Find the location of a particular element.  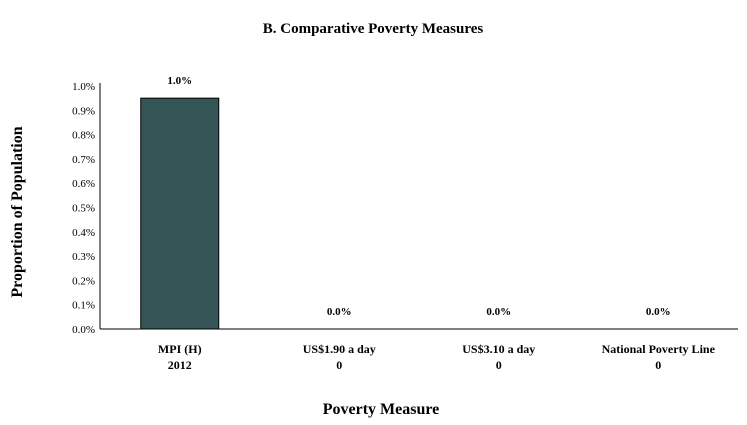

y-tick-label: 0.4% is located at coordinates (83, 233).